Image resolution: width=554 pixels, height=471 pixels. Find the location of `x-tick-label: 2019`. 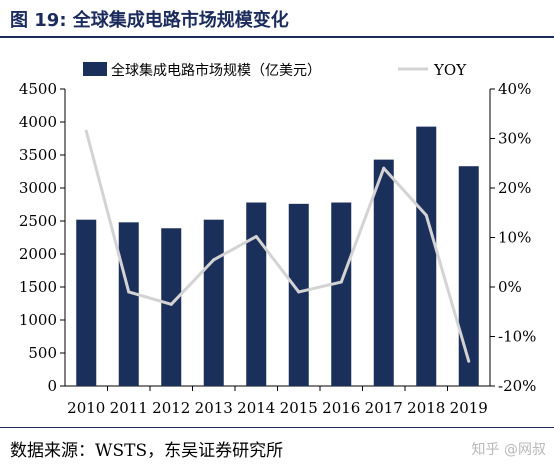

x-tick-label: 2019 is located at coordinates (469, 408).